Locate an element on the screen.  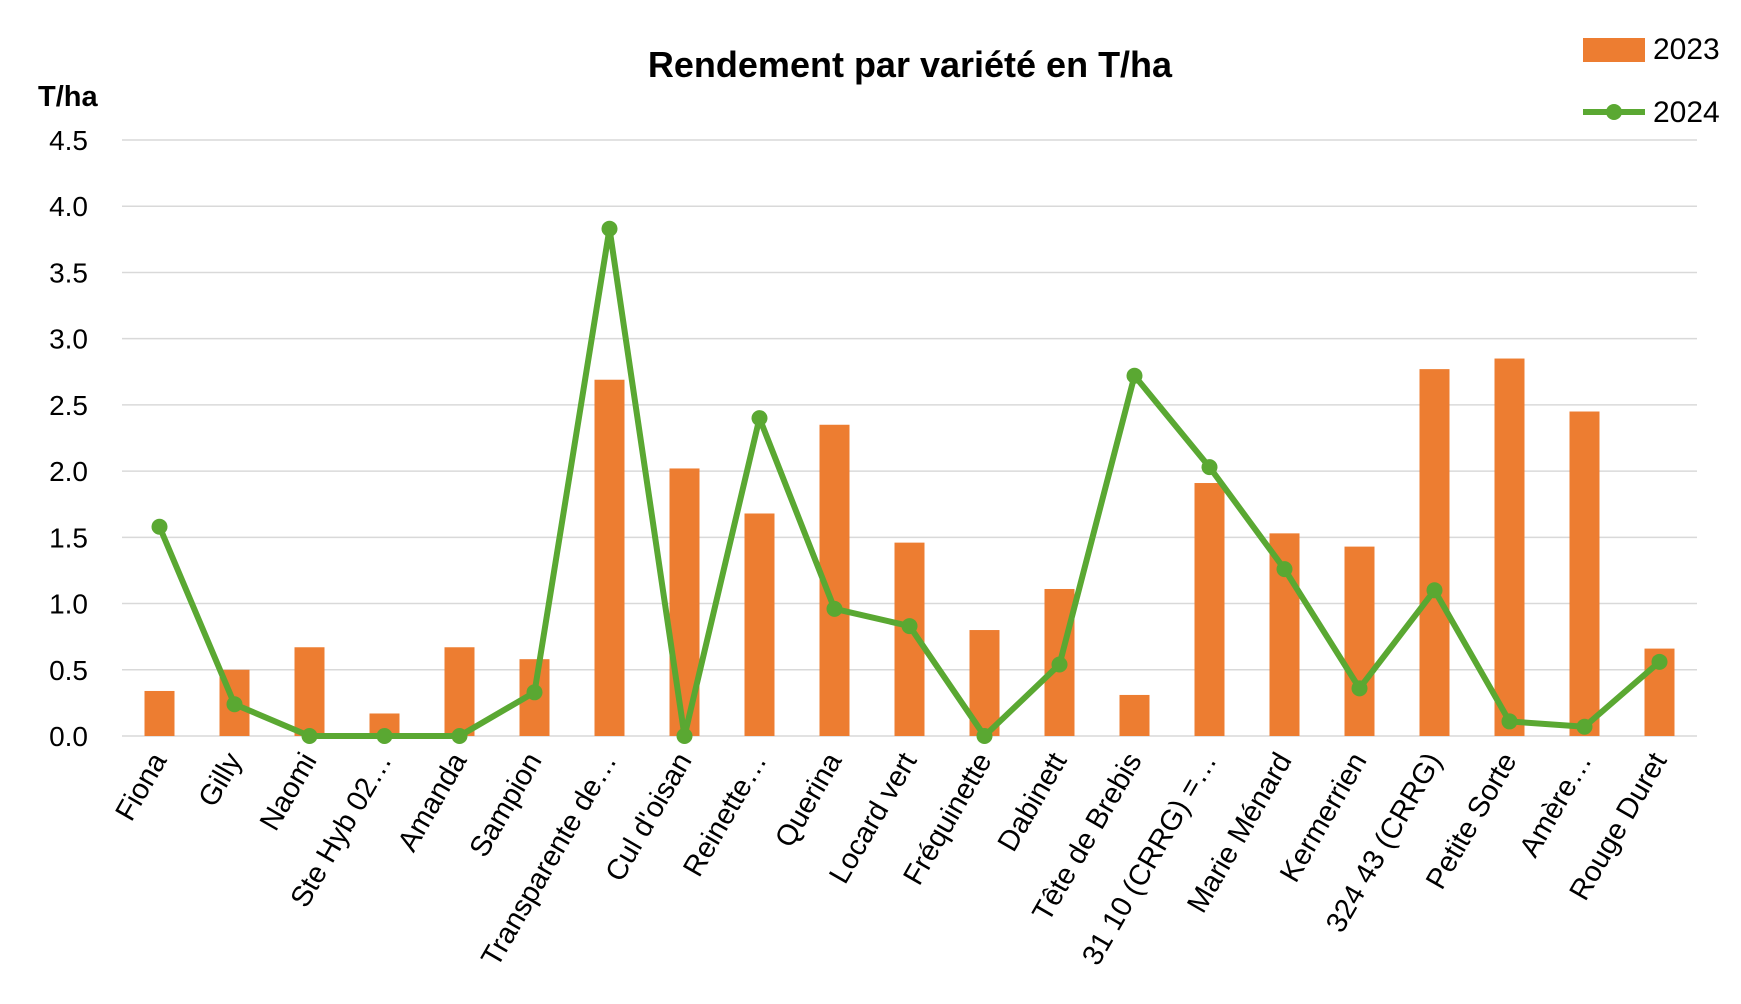
y-tick-label: 3.0 is located at coordinates (68, 339).